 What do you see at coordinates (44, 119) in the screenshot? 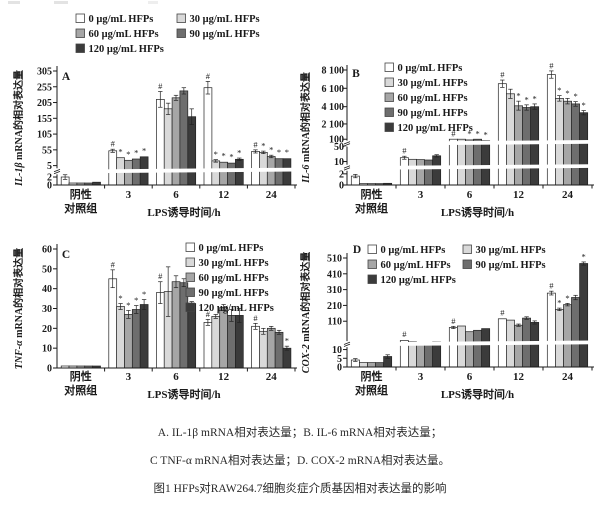
I see `y-tick-label: 155` at bounding box center [44, 119].